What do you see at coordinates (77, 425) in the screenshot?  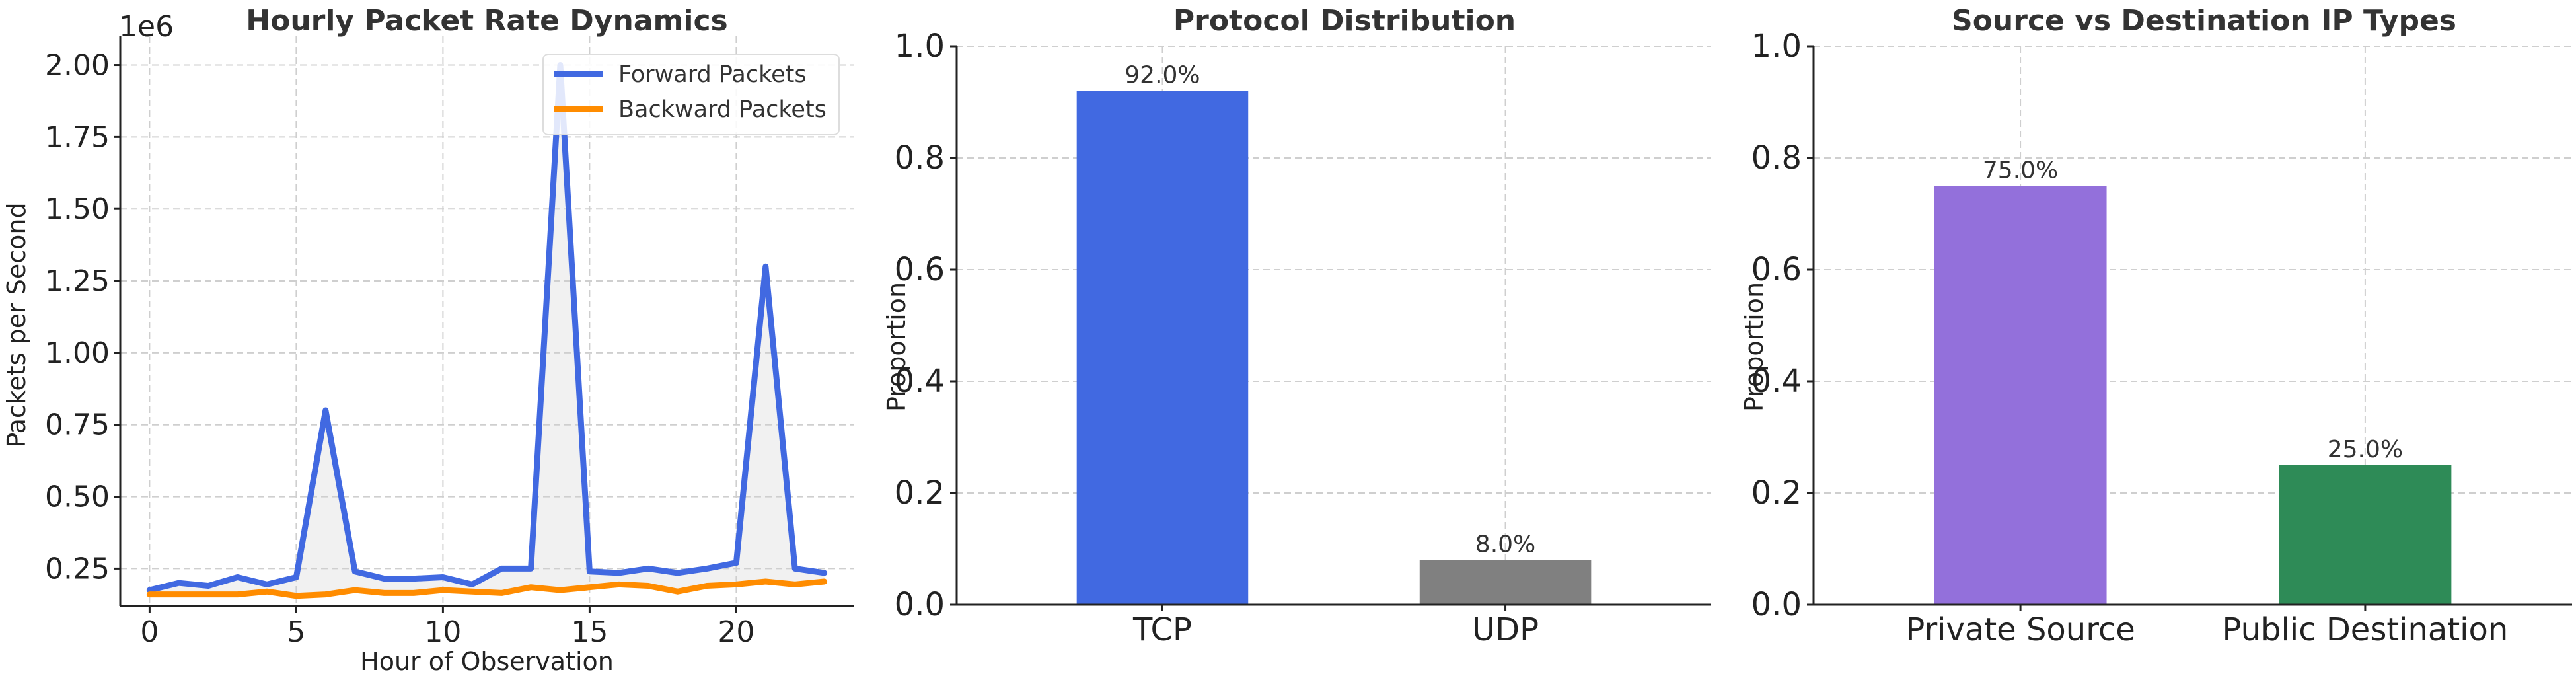 I see `y-tick-label: 0.75` at bounding box center [77, 425].